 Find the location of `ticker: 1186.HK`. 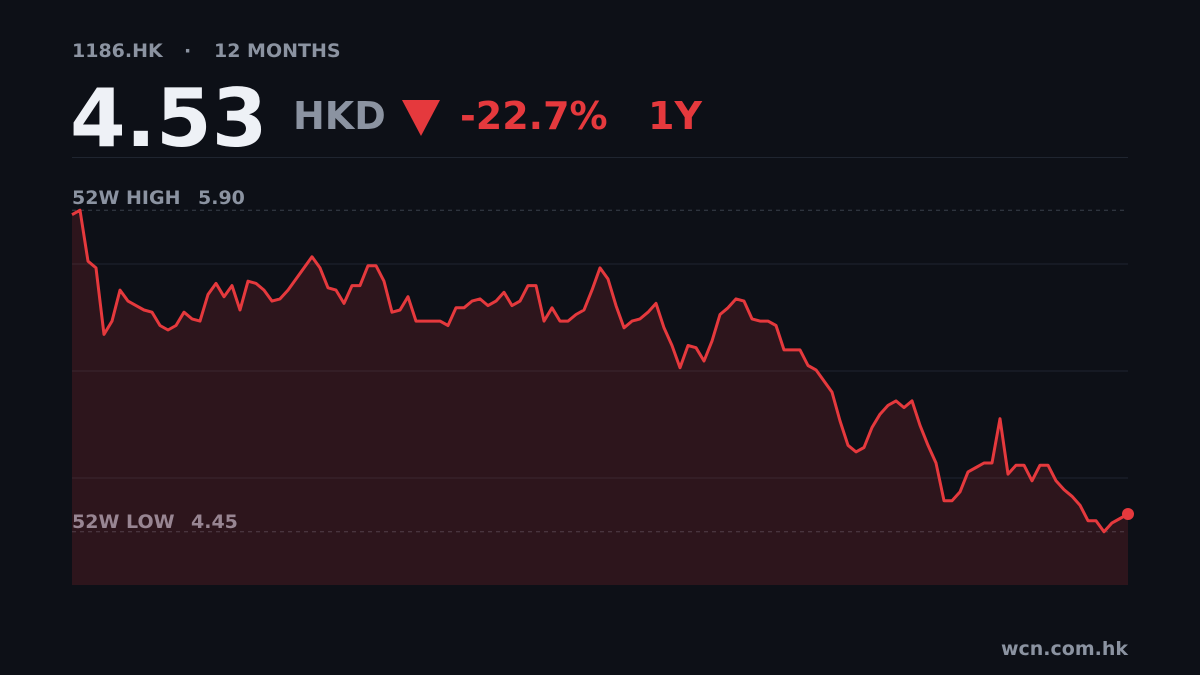

ticker: 1186.HK is located at coordinates (118, 51).